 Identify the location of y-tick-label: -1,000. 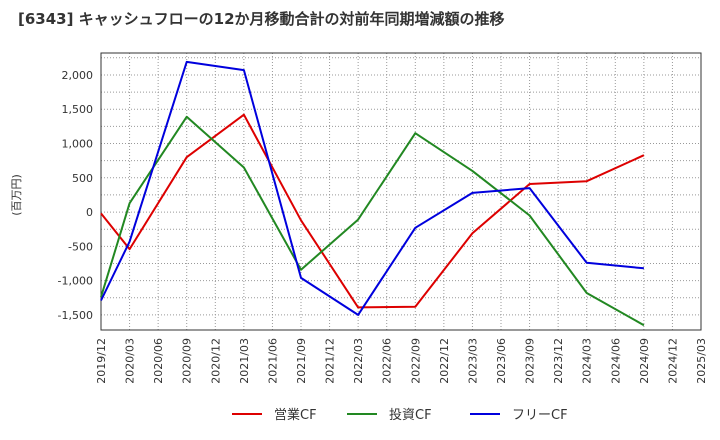
(75, 281).